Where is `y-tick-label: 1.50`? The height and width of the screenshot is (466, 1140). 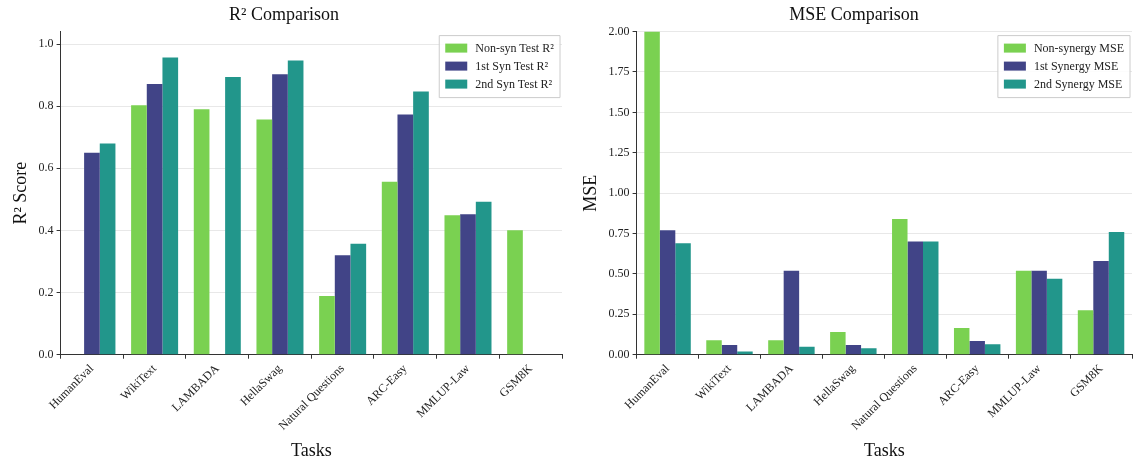 y-tick-label: 1.50 is located at coordinates (619, 111).